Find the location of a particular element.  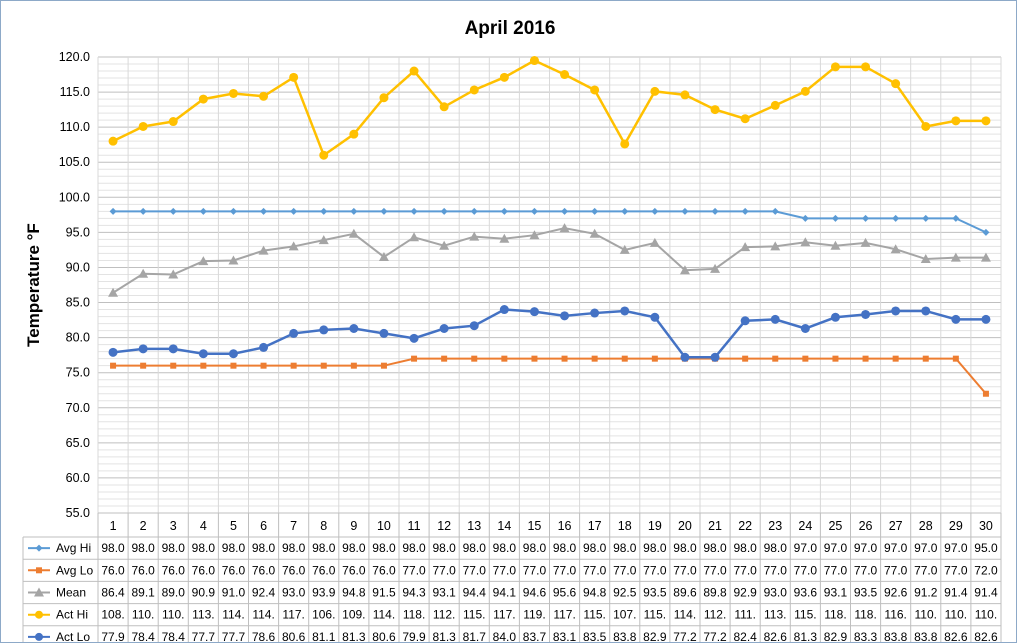

x-tick-label: 25 is located at coordinates (835, 526).